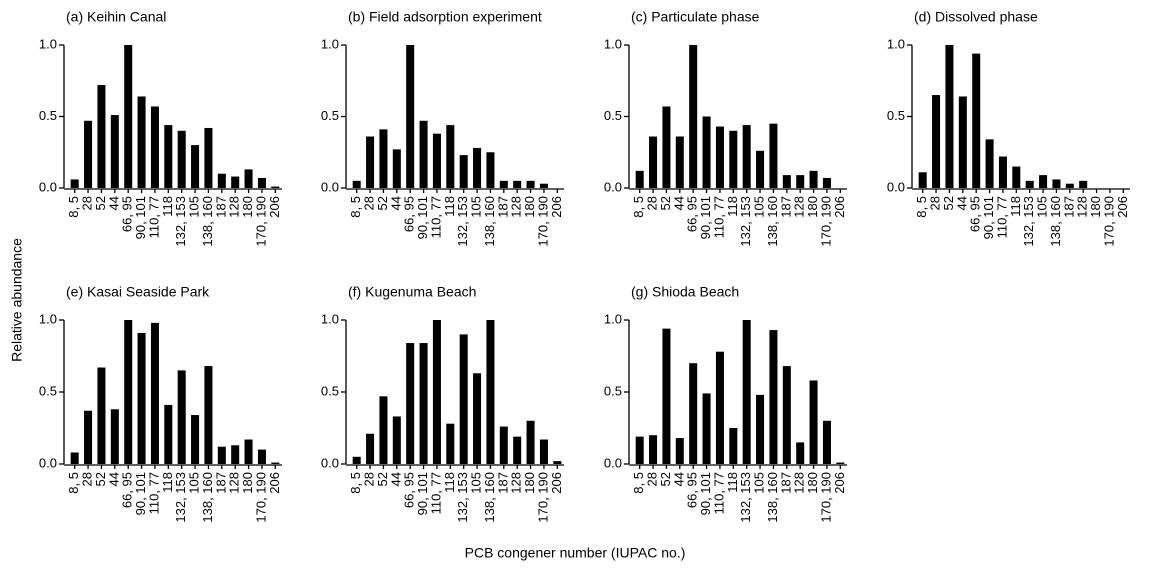 This screenshot has height=569, width=1151. Describe the element at coordinates (685, 292) in the screenshot. I see `chart-title: (g) Shioda Beach` at that location.